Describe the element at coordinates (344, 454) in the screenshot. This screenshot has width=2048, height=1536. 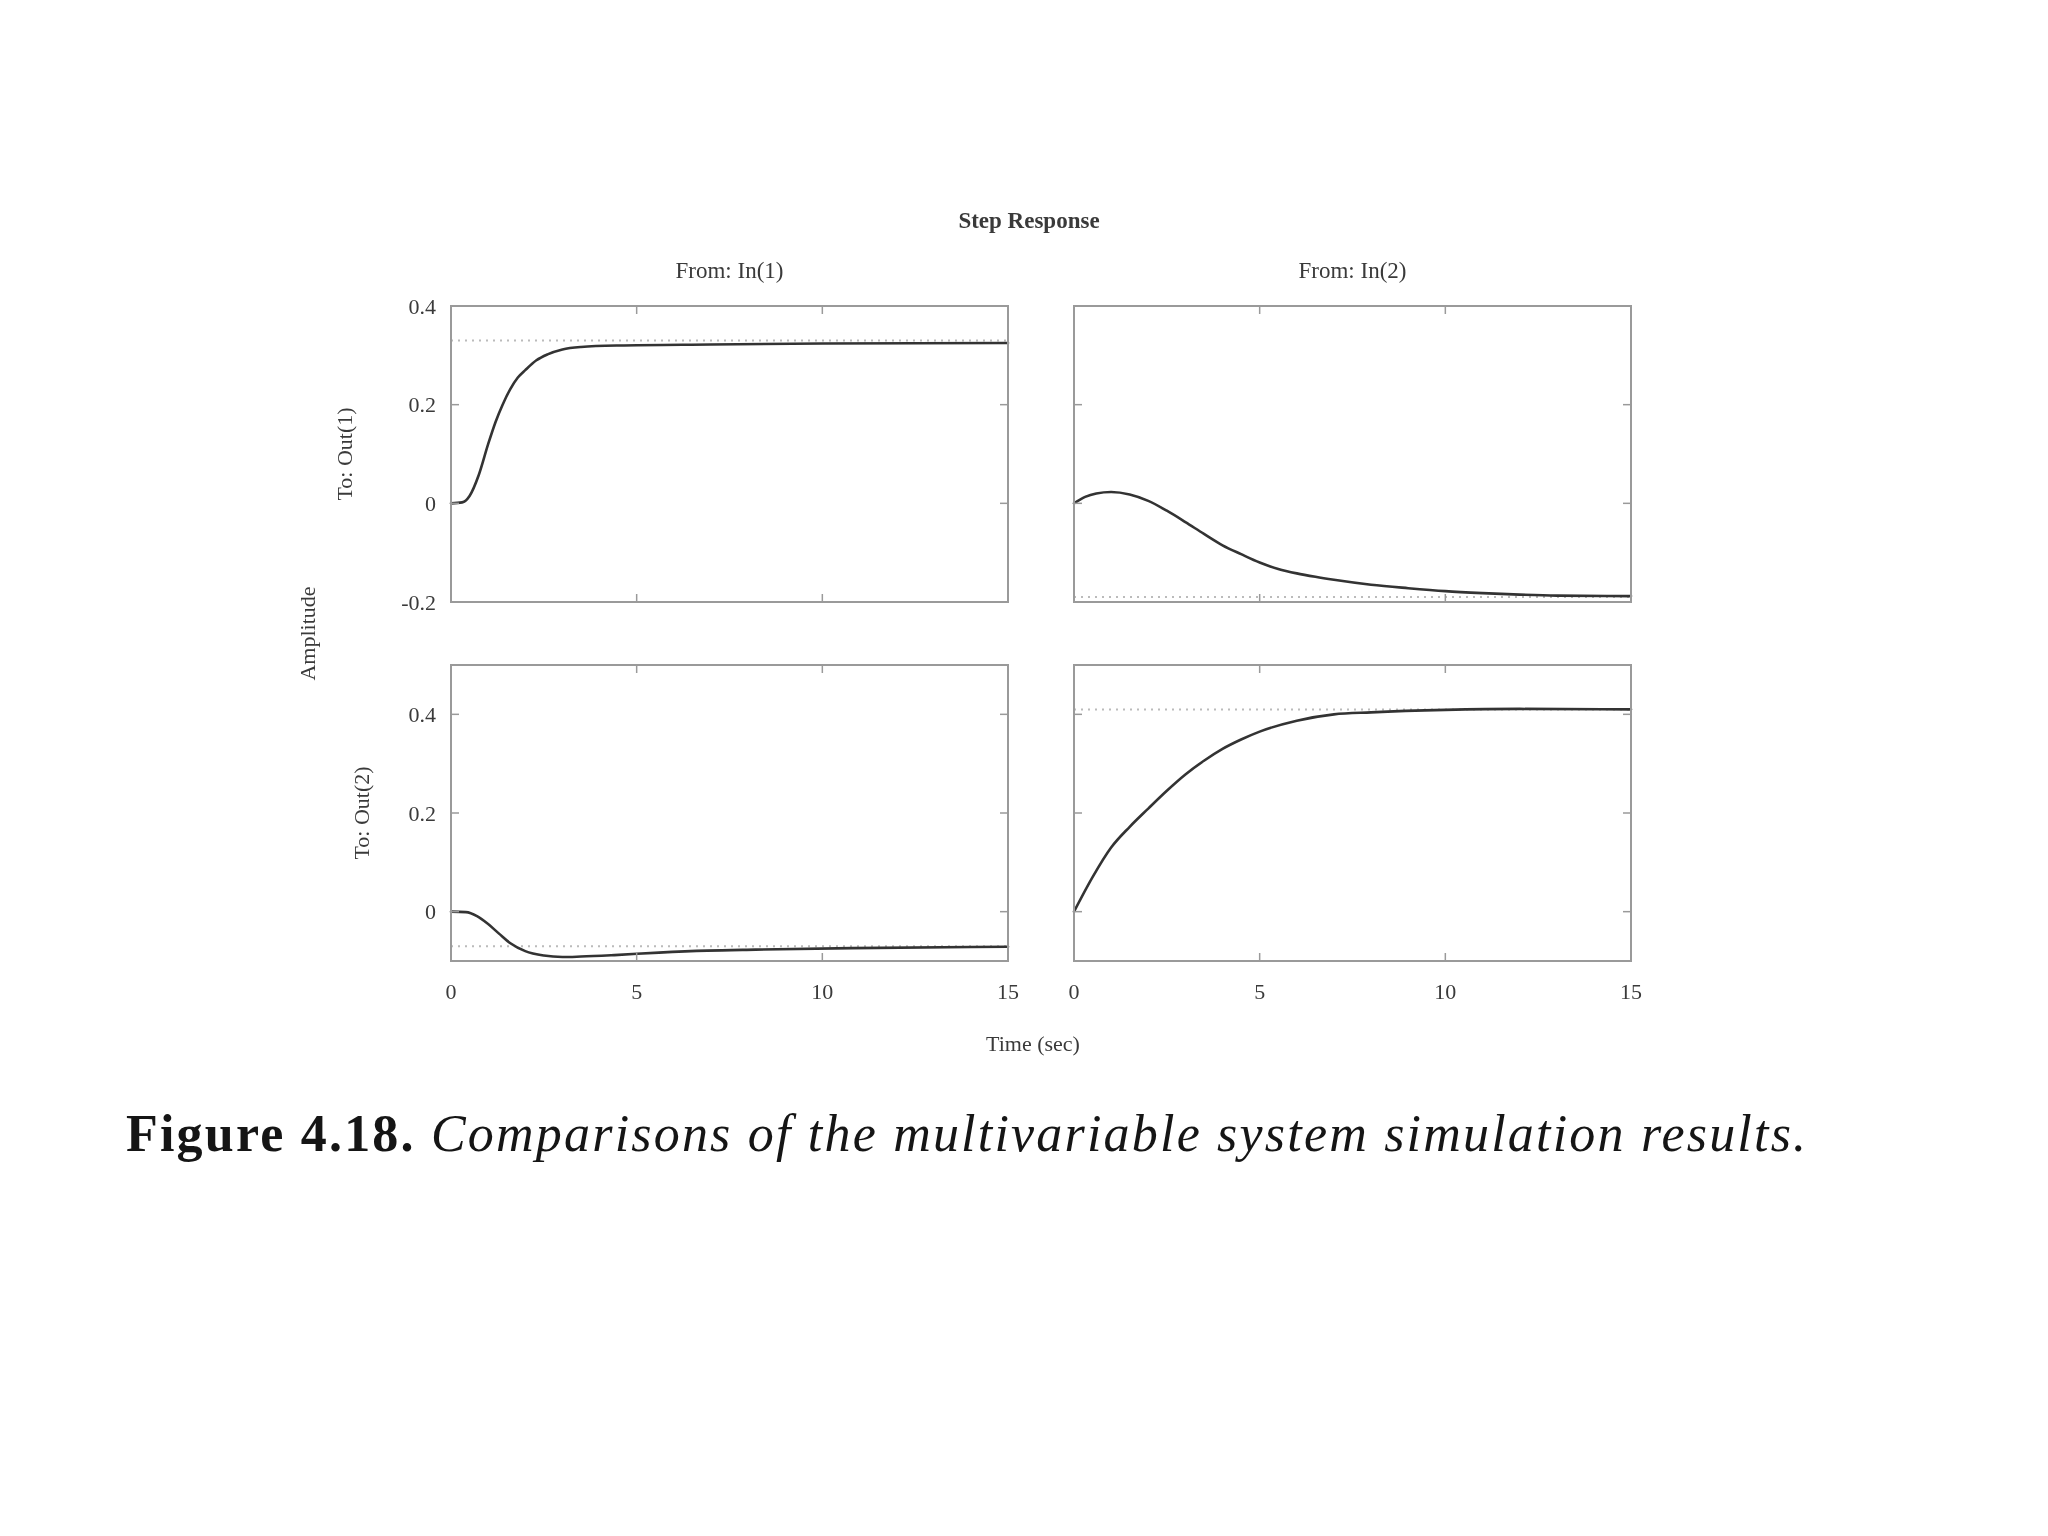
I see `y-axis-title: To: Out(1)` at that location.